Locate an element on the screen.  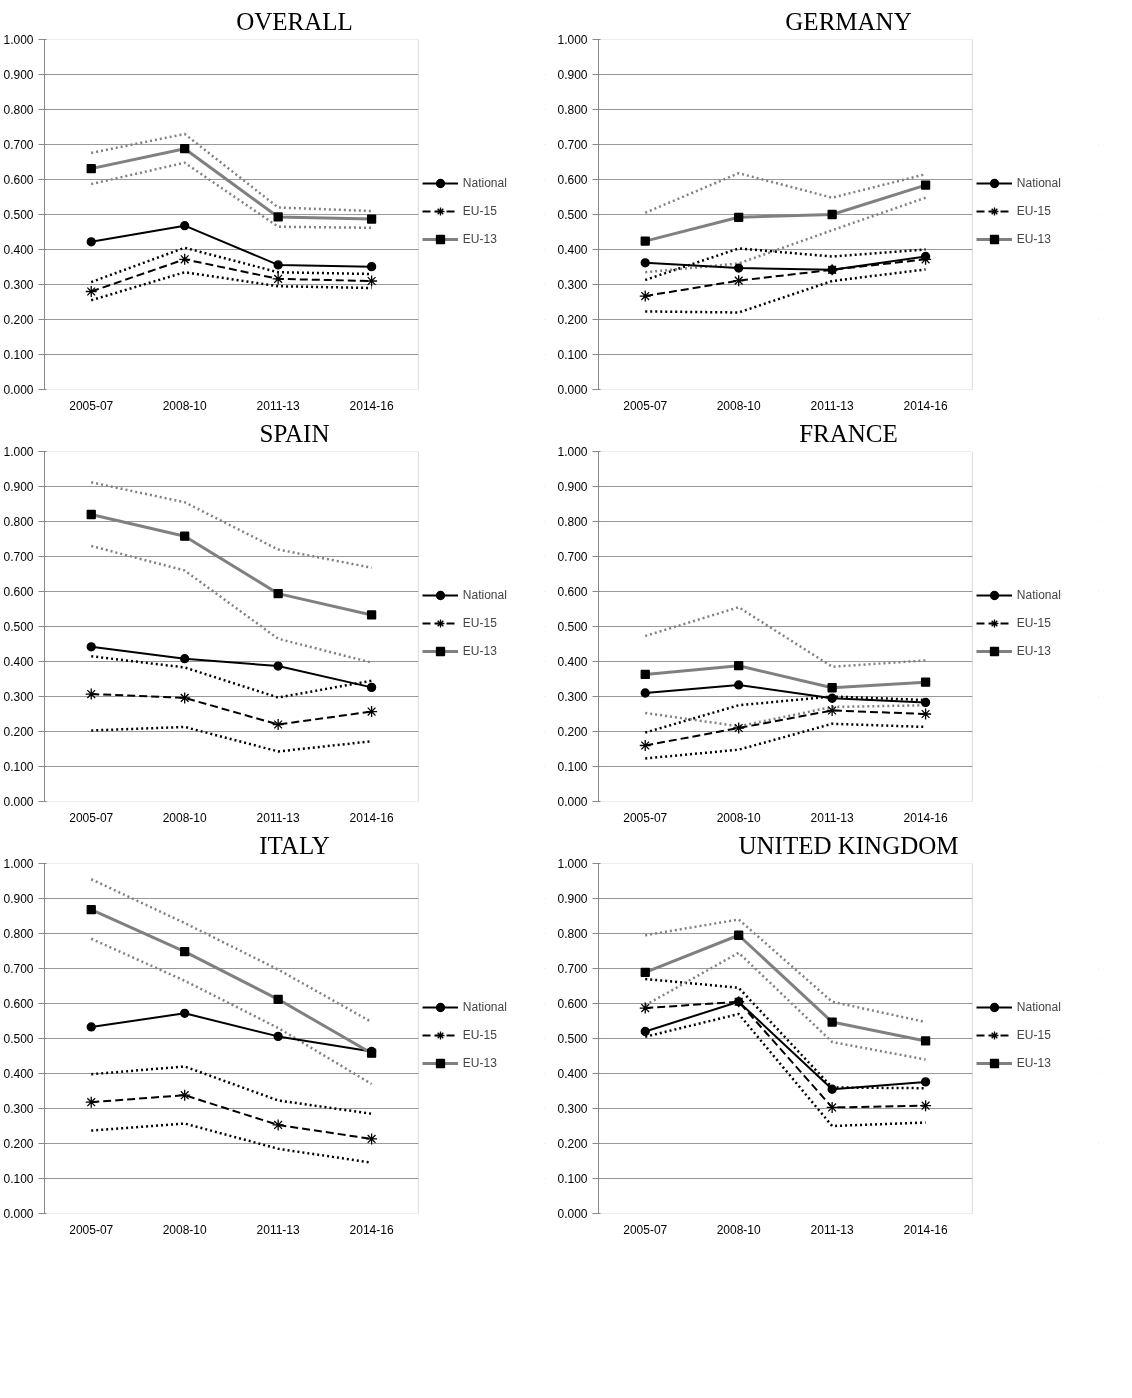
chart-title: OVERALL is located at coordinates (294, 21).